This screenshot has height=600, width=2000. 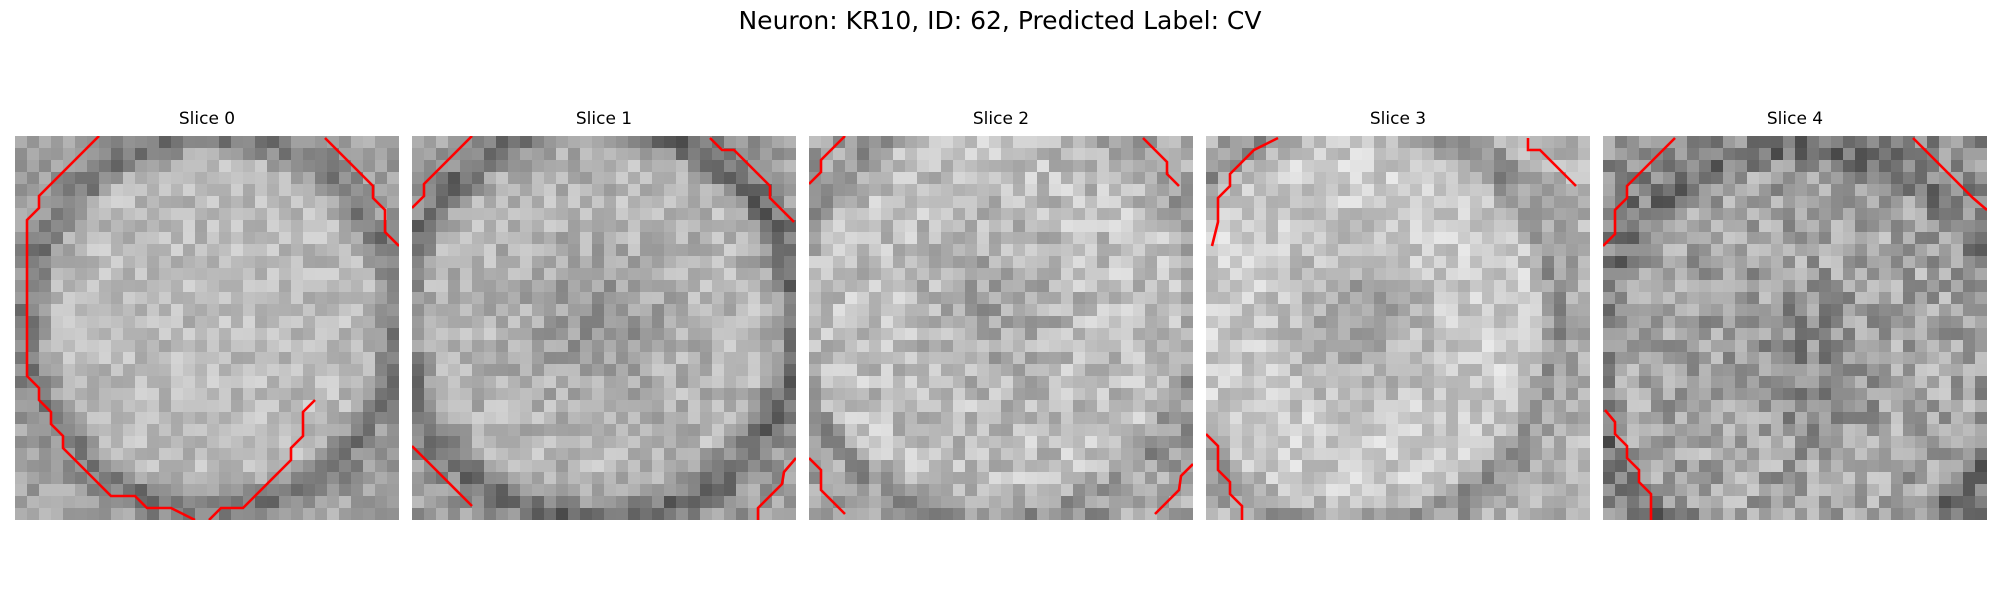 I want to click on slice-panel-2: Slice 2, so click(x=1001, y=314).